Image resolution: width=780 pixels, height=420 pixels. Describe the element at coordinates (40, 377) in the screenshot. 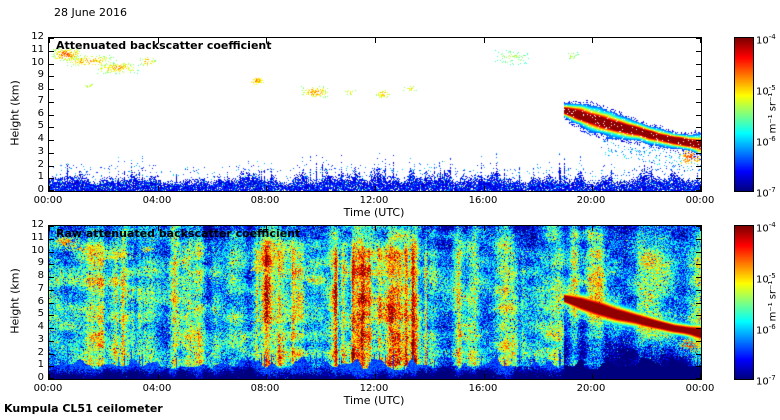

I see `y-tick-label: 0` at that location.